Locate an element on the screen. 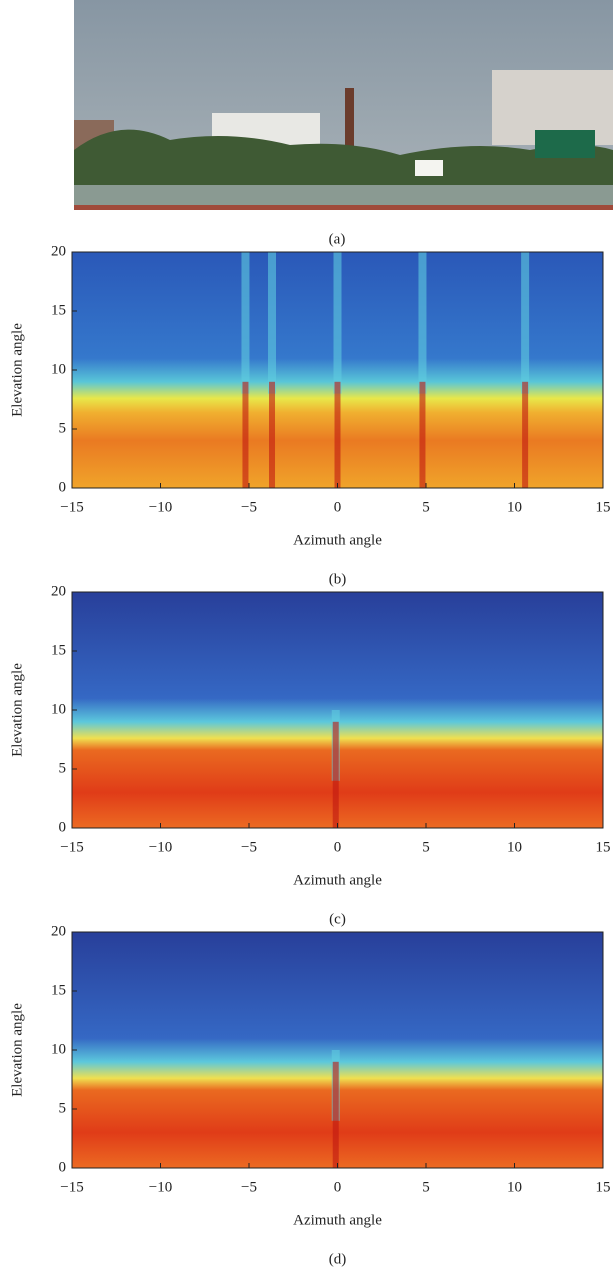 The width and height of the screenshot is (613, 1281). caption: (a) is located at coordinates (337, 239).